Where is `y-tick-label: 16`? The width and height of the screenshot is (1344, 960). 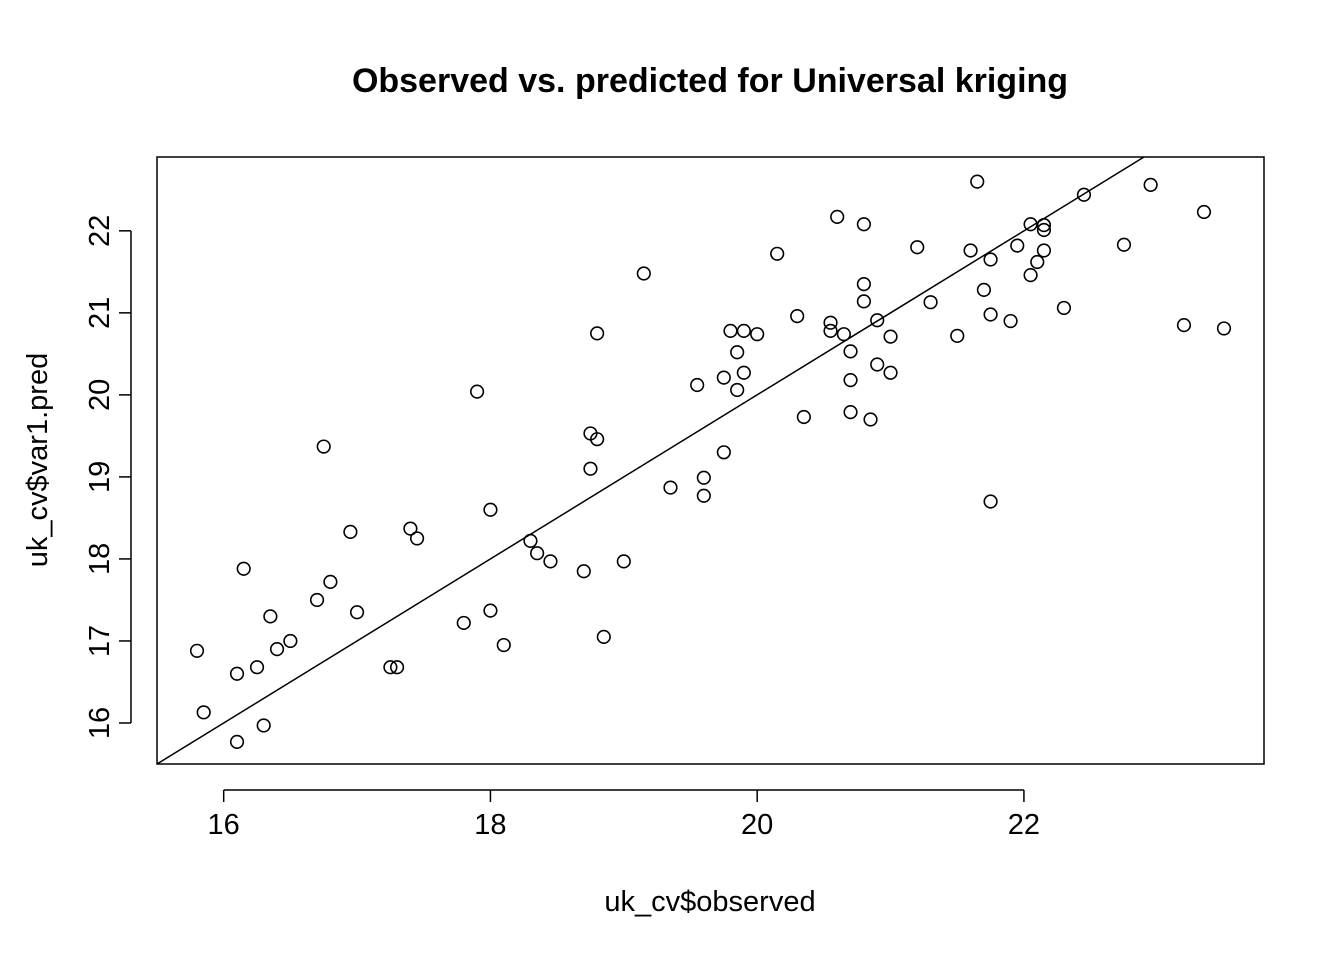 y-tick-label: 16 is located at coordinates (100, 723).